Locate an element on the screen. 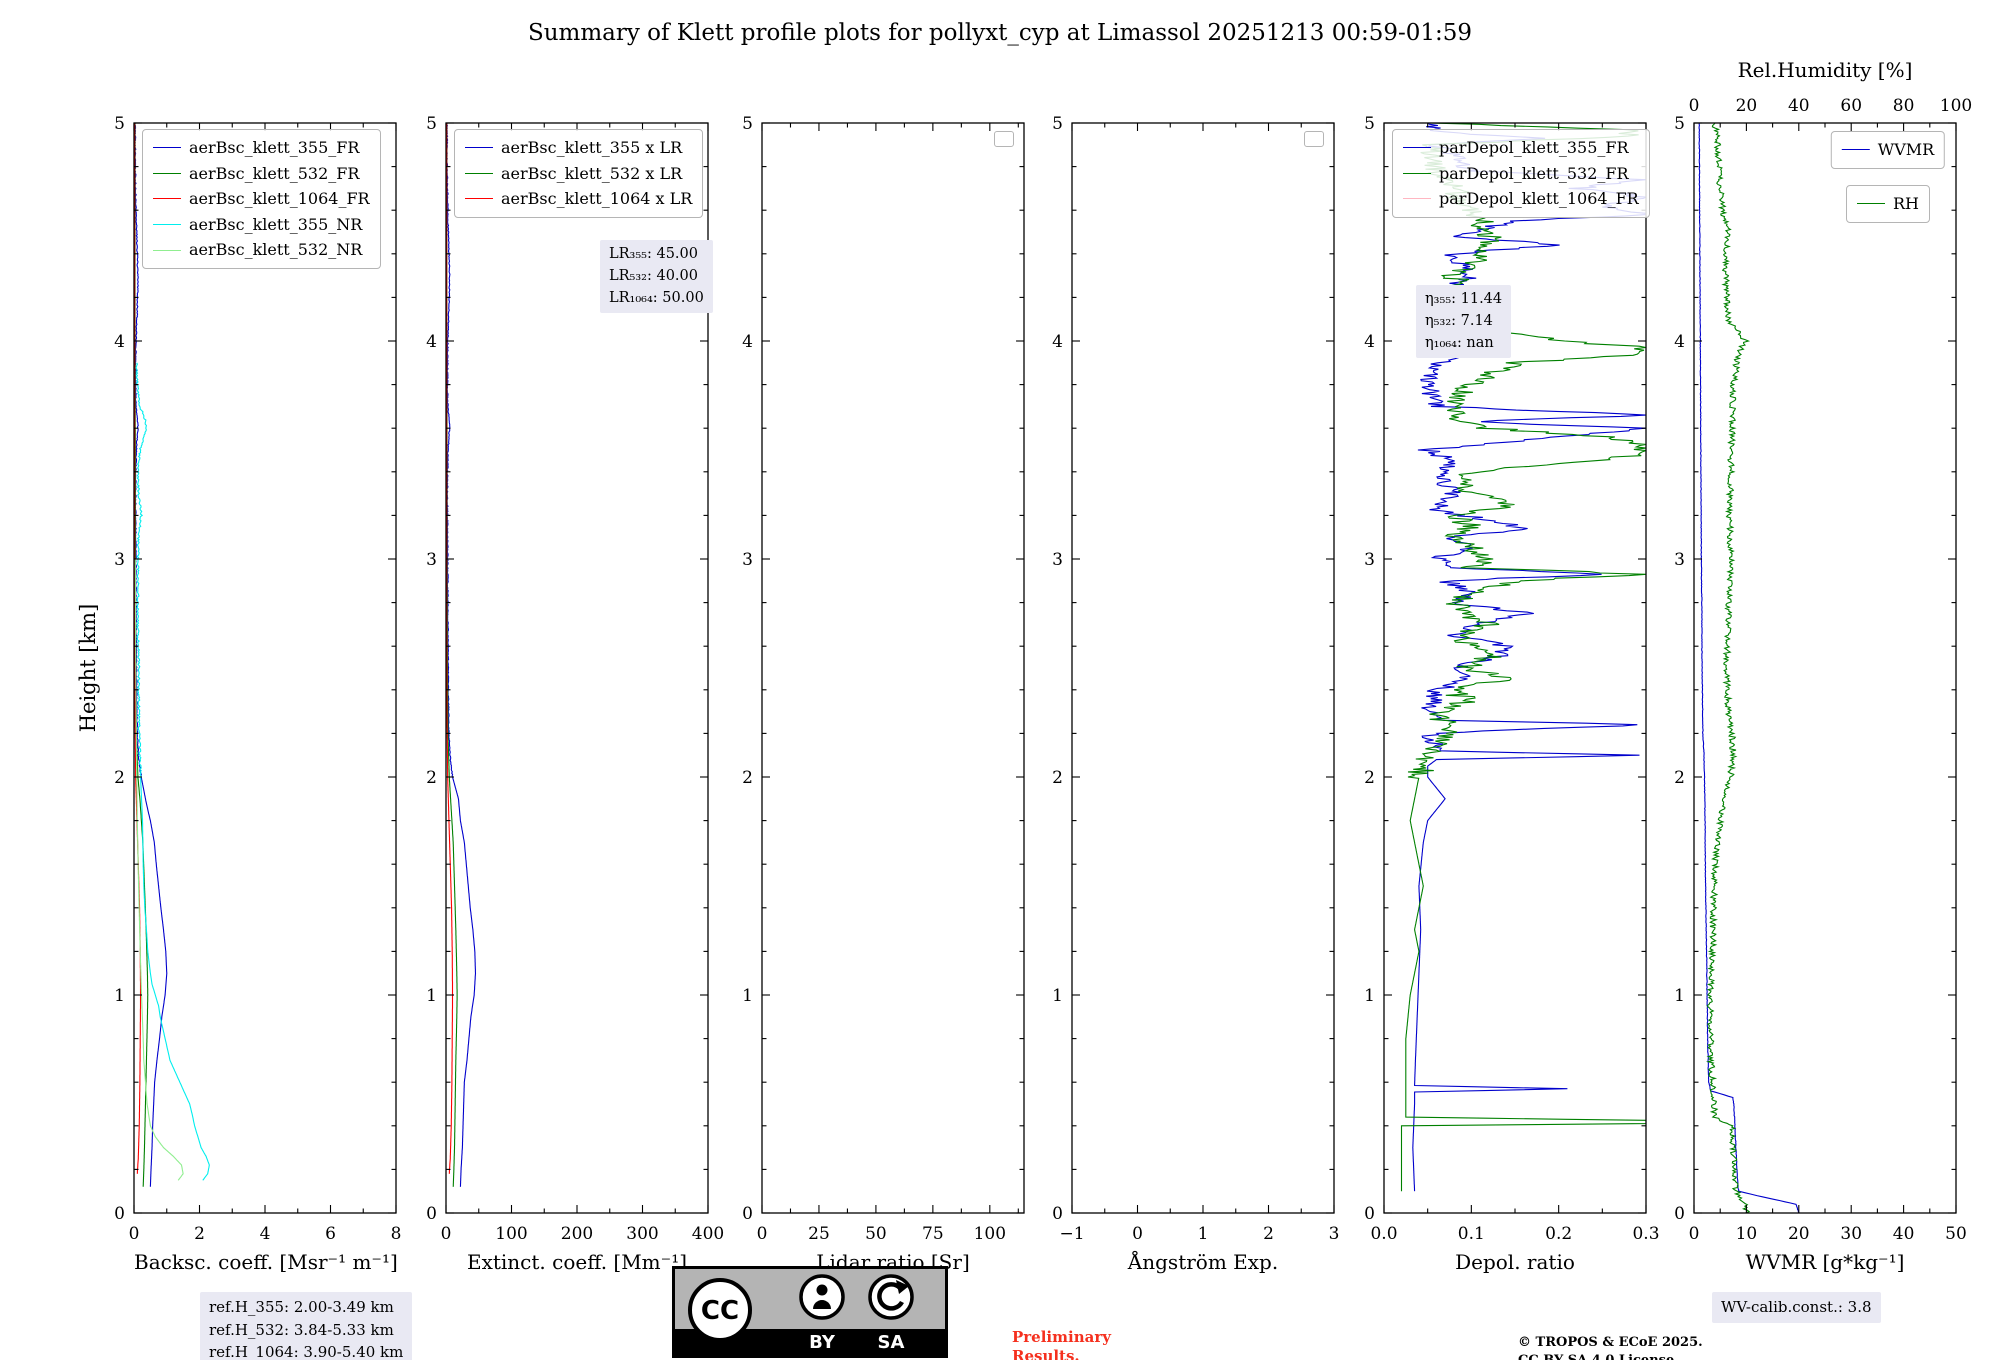  series-parDepol_klett_532_FR is located at coordinates (1523, 657).